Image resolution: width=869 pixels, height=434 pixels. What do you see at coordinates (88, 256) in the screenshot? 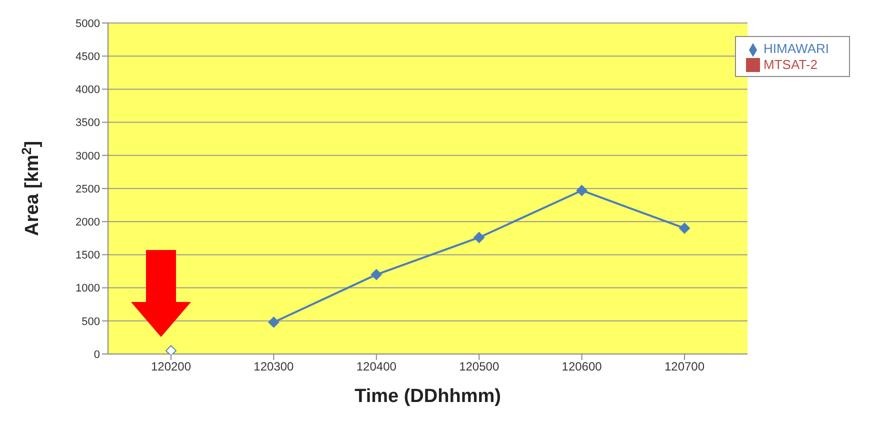
I see `y-tick-label: 1500` at bounding box center [88, 256].